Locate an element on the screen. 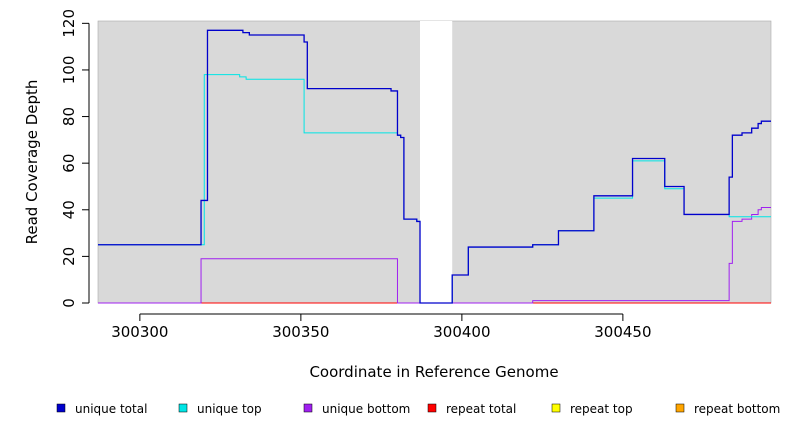 This screenshot has width=792, height=436. x-axis: 300300 300350 300400 300450 is located at coordinates (381, 327).